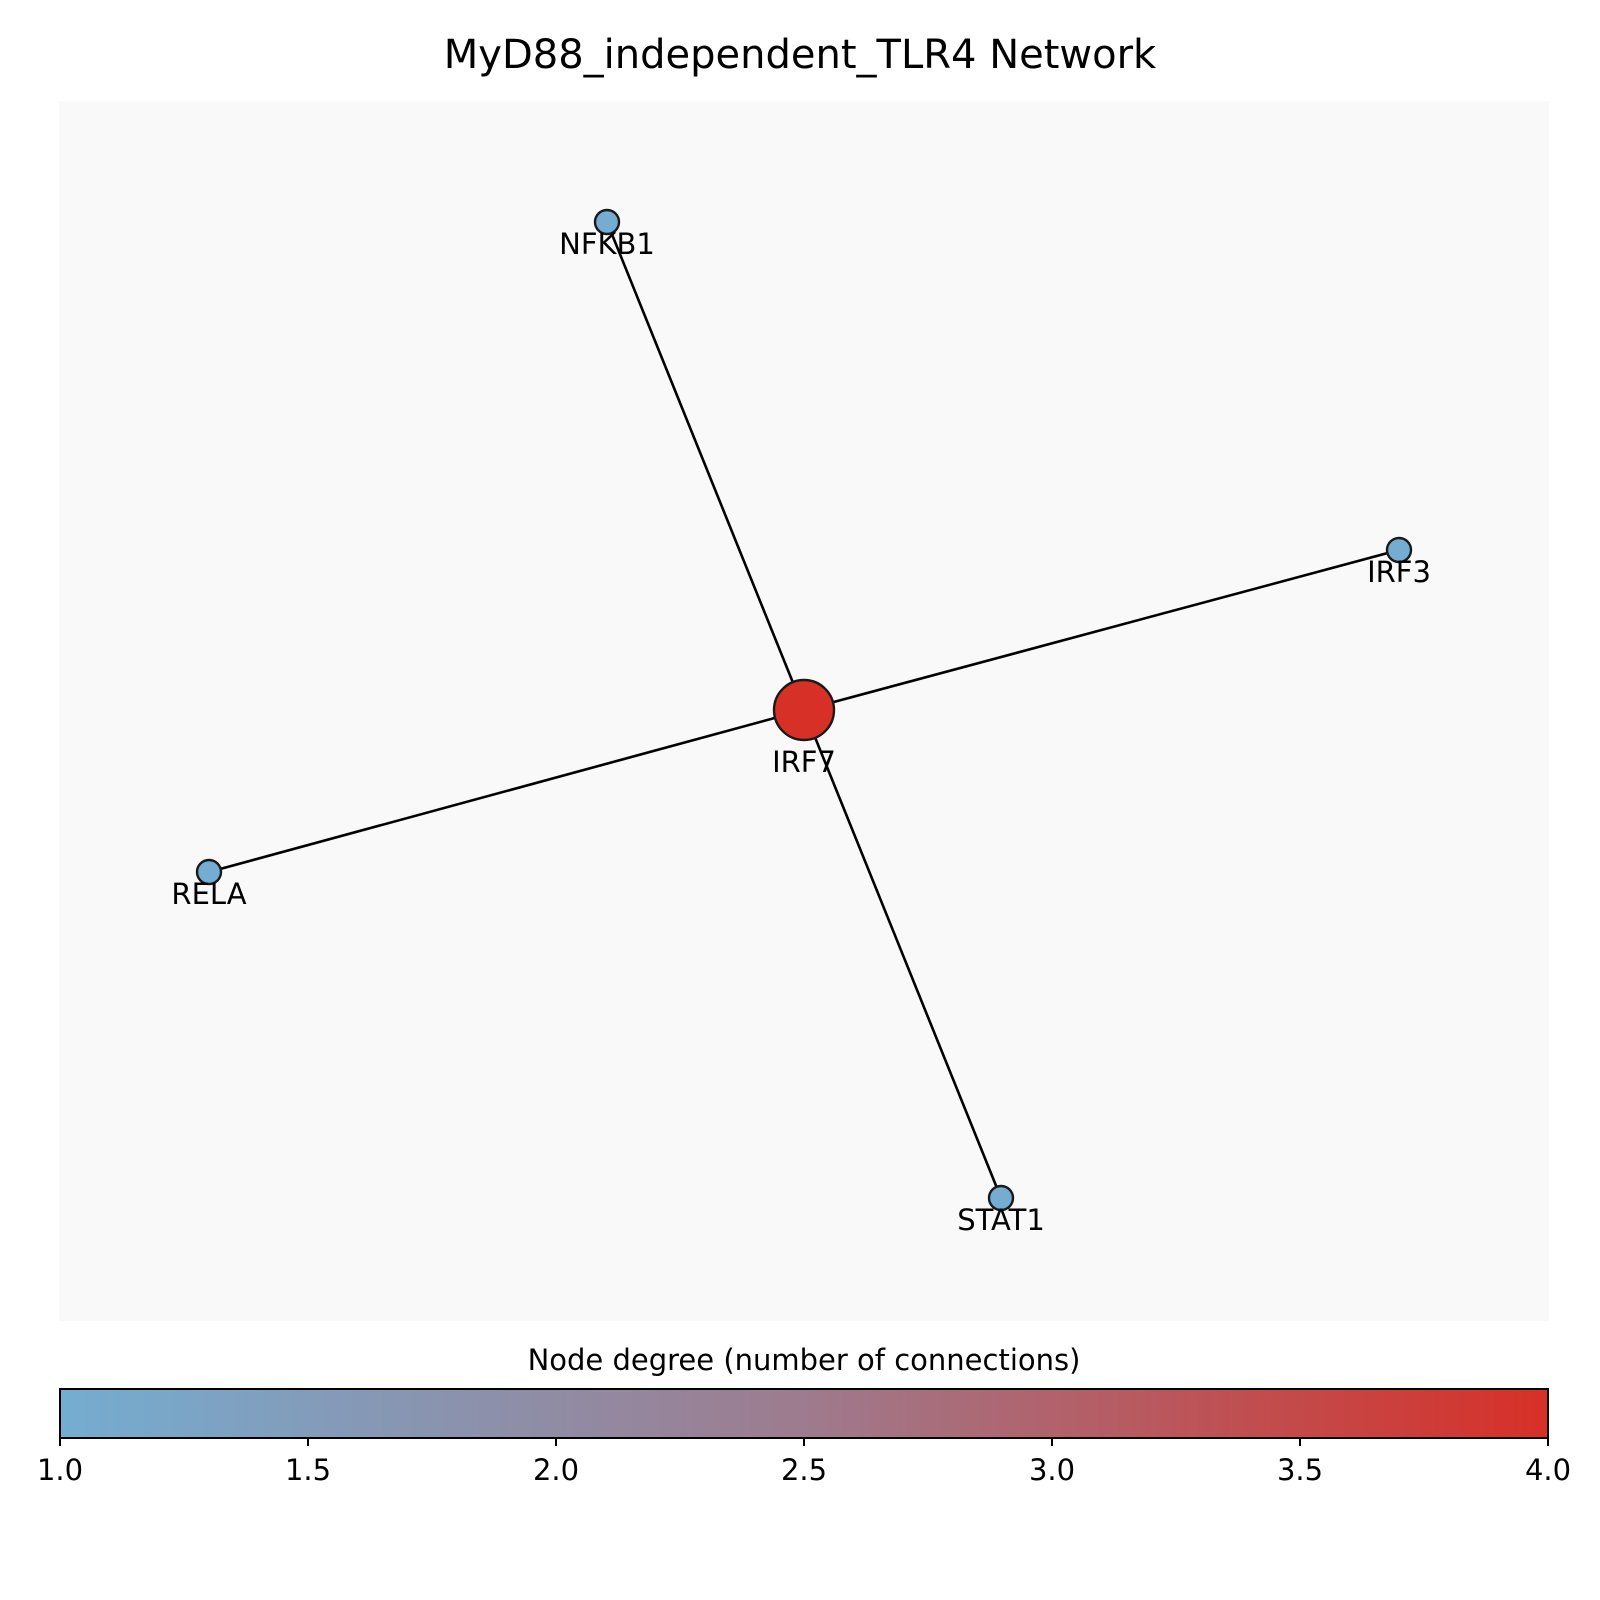  I want to click on colorbar-ticks: 1.0 1.5 2.0 2.5 3.0 3.5 4.0, so click(804, 1462).